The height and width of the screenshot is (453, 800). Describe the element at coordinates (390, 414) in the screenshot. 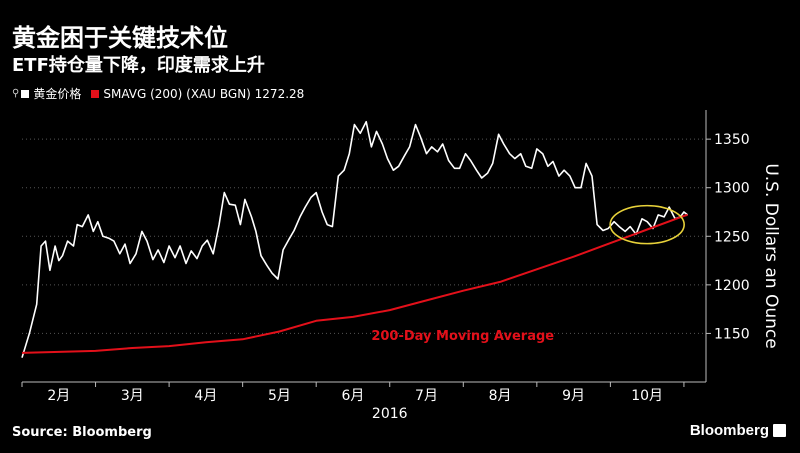

I see `x-axis-label: 2016` at that location.